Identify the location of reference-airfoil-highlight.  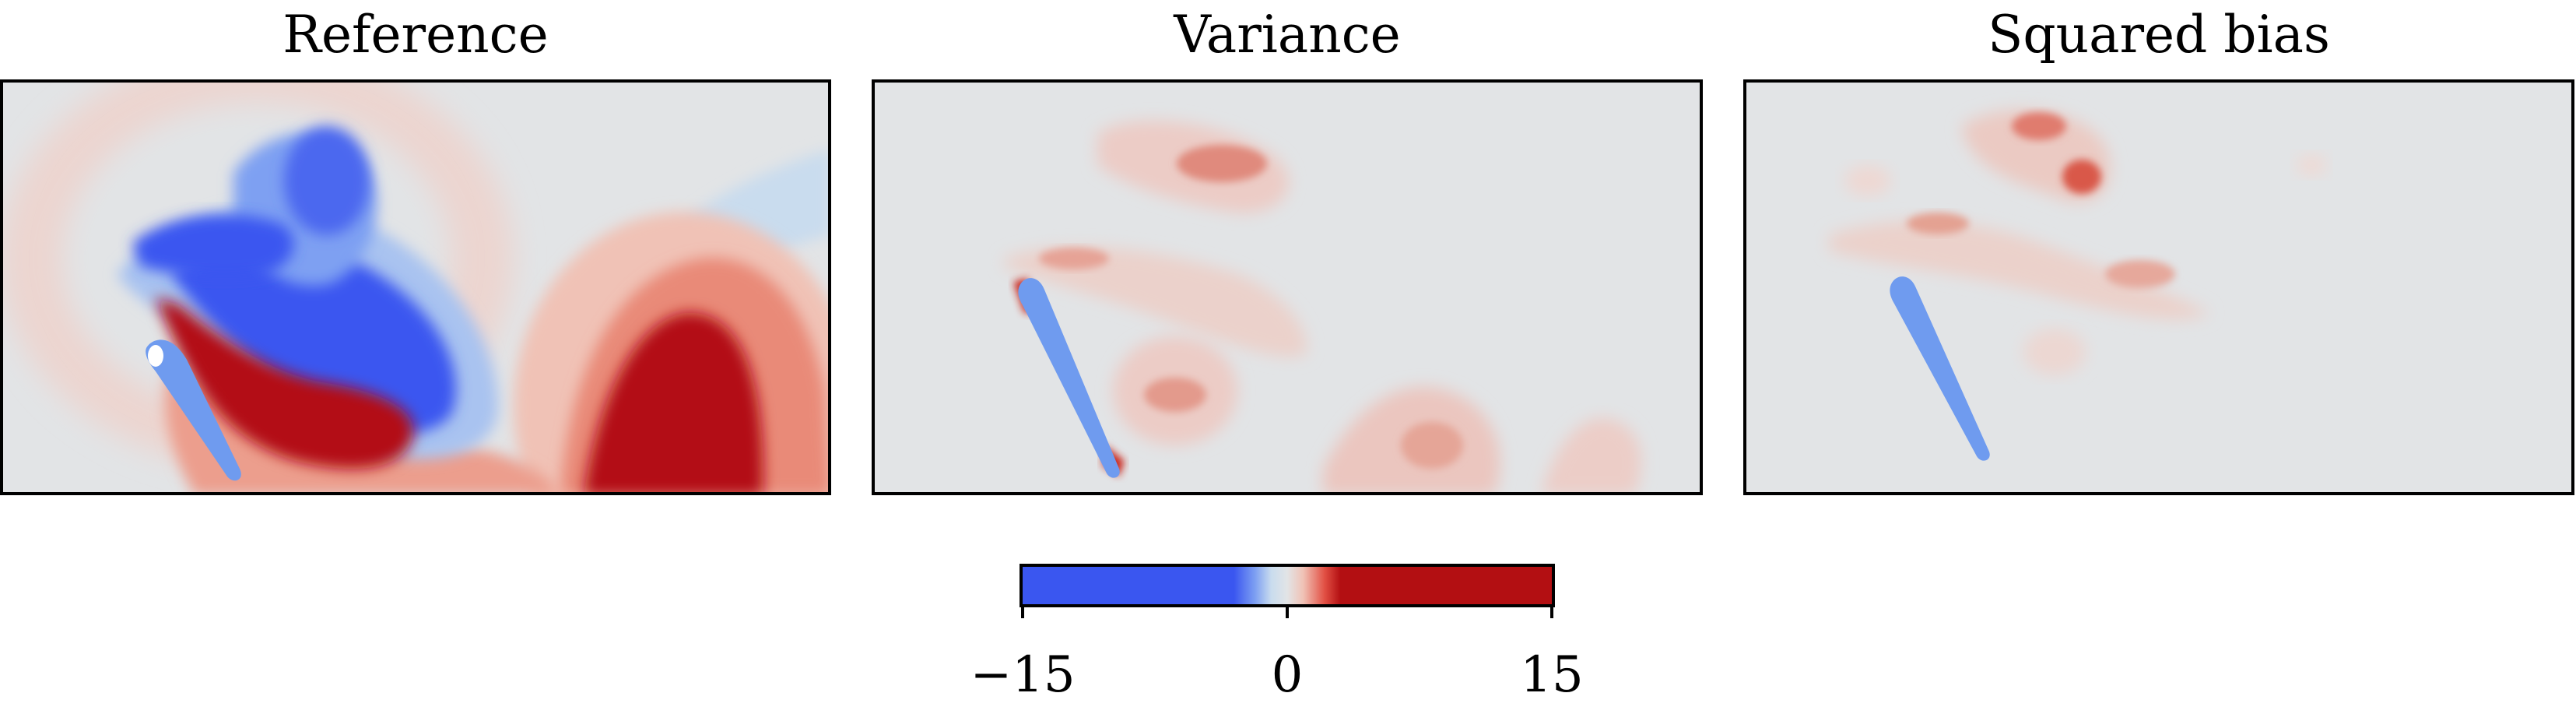
(156, 356).